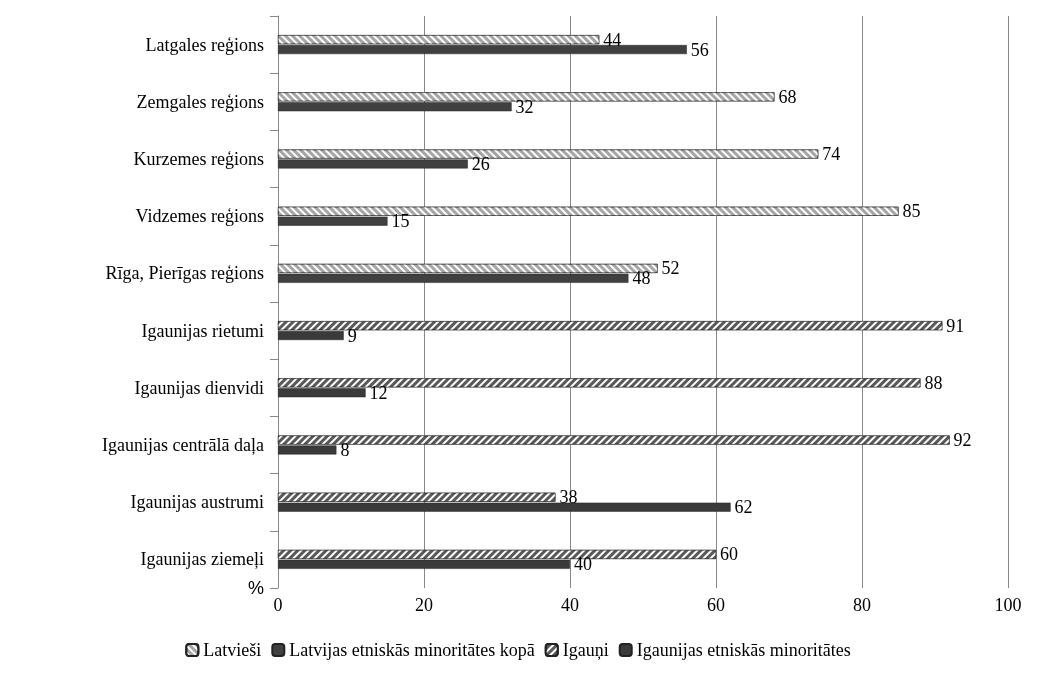 The image size is (1040, 682). Describe the element at coordinates (933, 382) in the screenshot. I see `data-label: 88` at that location.